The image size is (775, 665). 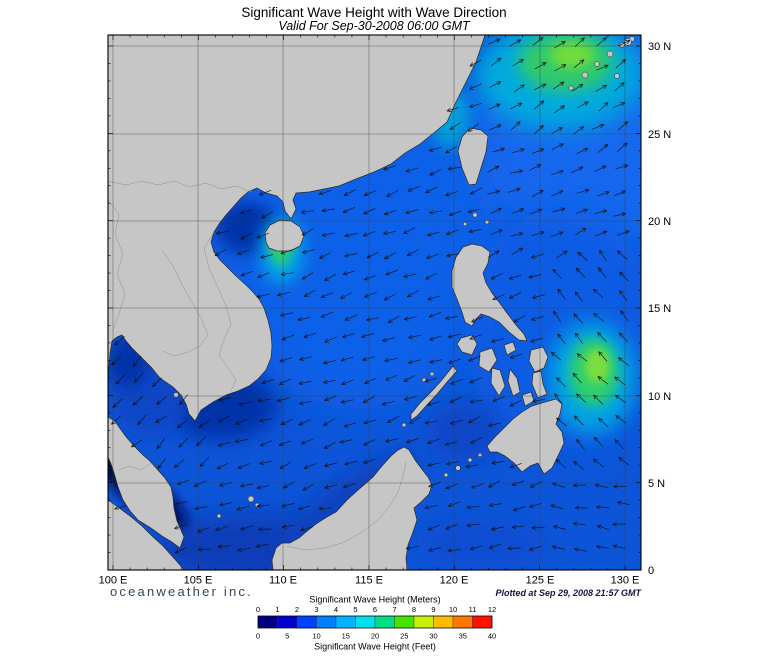 I want to click on legend-feet-tick: 30, so click(x=433, y=636).